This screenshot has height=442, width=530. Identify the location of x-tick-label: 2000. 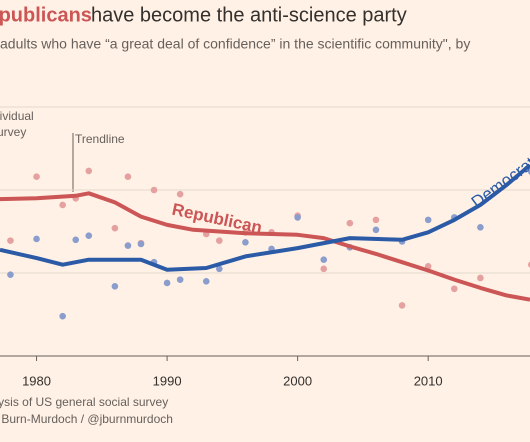
(297, 380).